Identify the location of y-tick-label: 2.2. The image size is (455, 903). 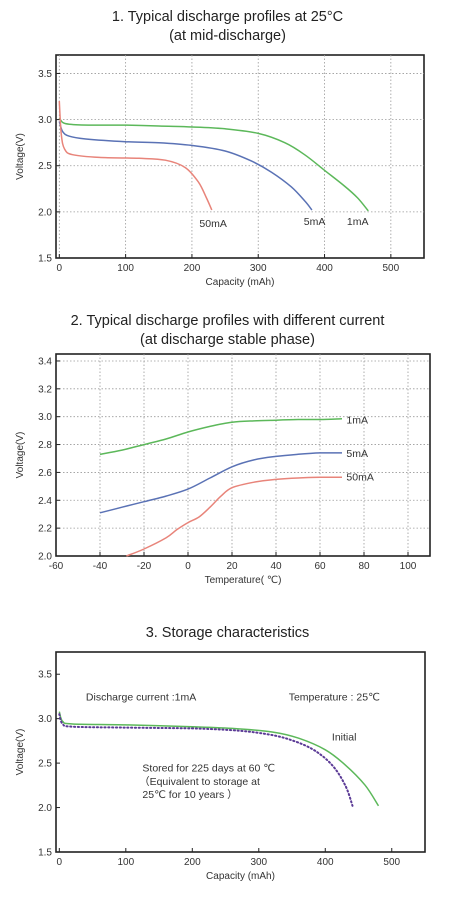
(45, 529).